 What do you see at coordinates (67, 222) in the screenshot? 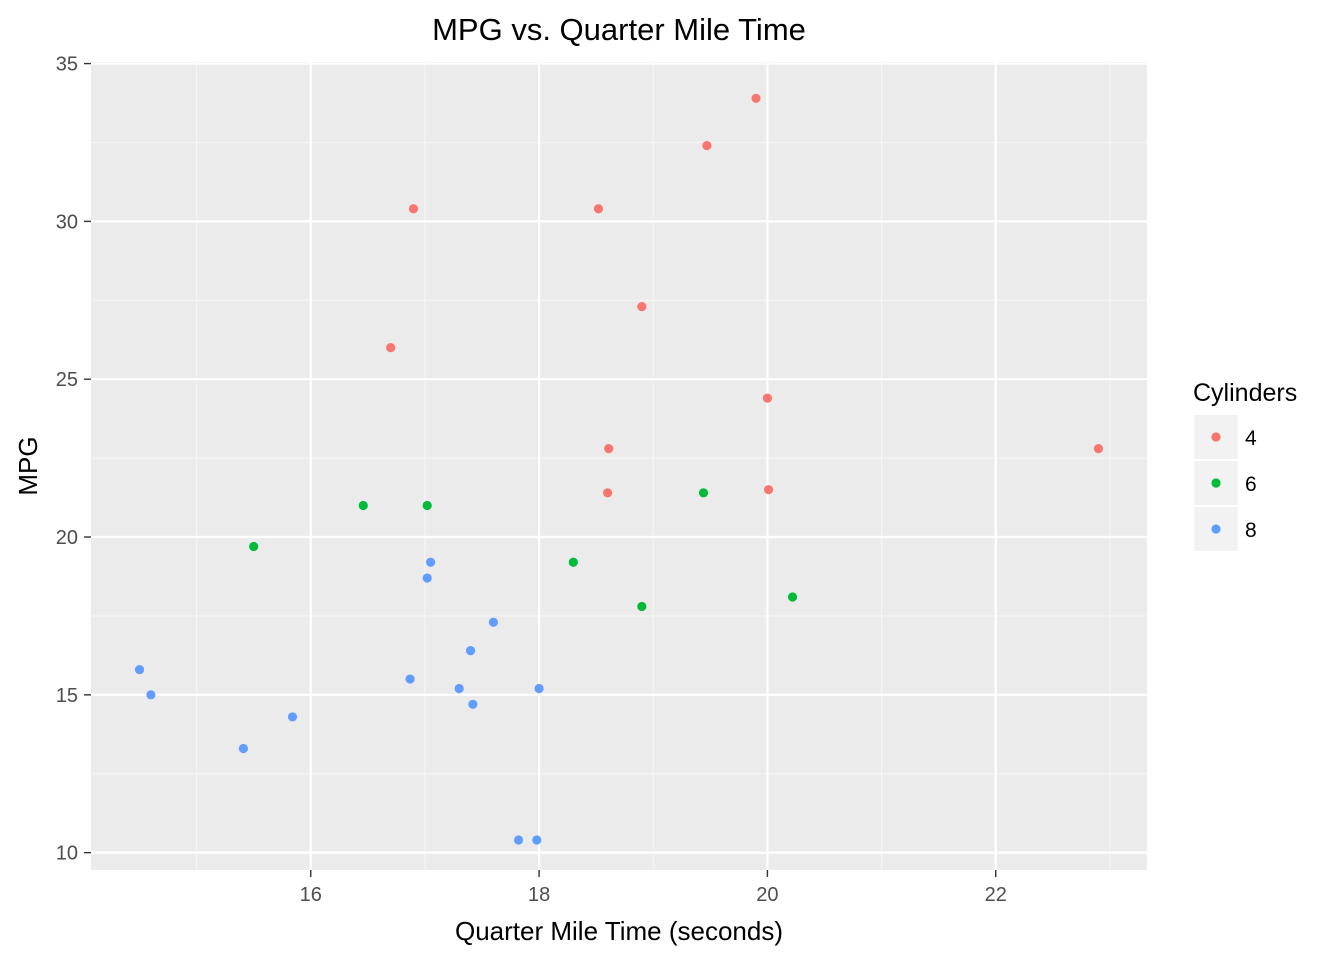
I see `y-tick-label: 30` at bounding box center [67, 222].